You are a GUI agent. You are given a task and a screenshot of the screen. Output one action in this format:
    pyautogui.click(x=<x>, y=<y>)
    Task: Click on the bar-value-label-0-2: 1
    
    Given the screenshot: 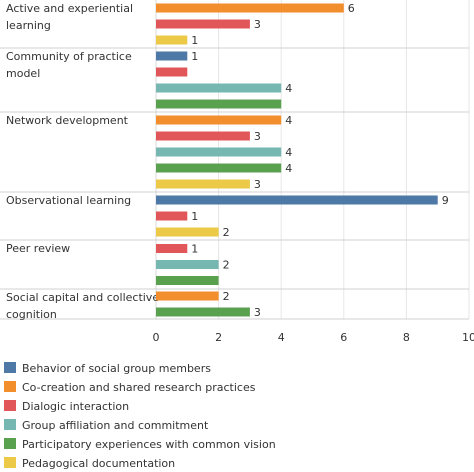 What is the action you would take?
    pyautogui.click(x=194, y=40)
    